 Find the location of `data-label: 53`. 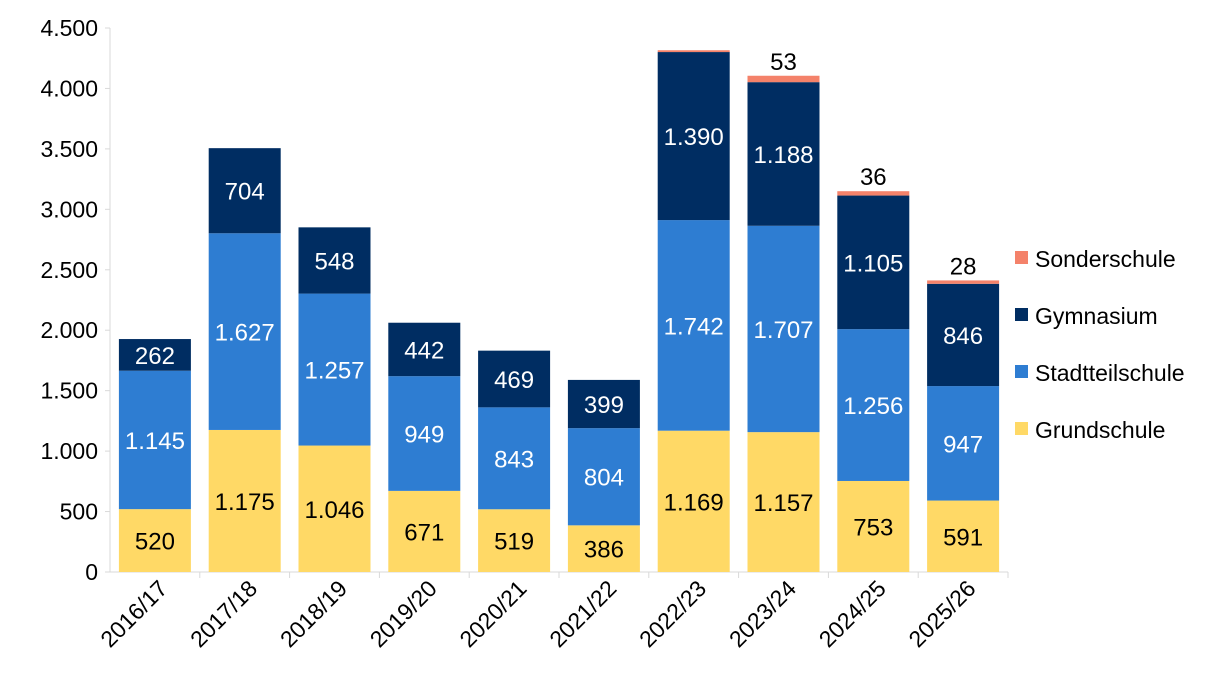

data-label: 53 is located at coordinates (783, 62).